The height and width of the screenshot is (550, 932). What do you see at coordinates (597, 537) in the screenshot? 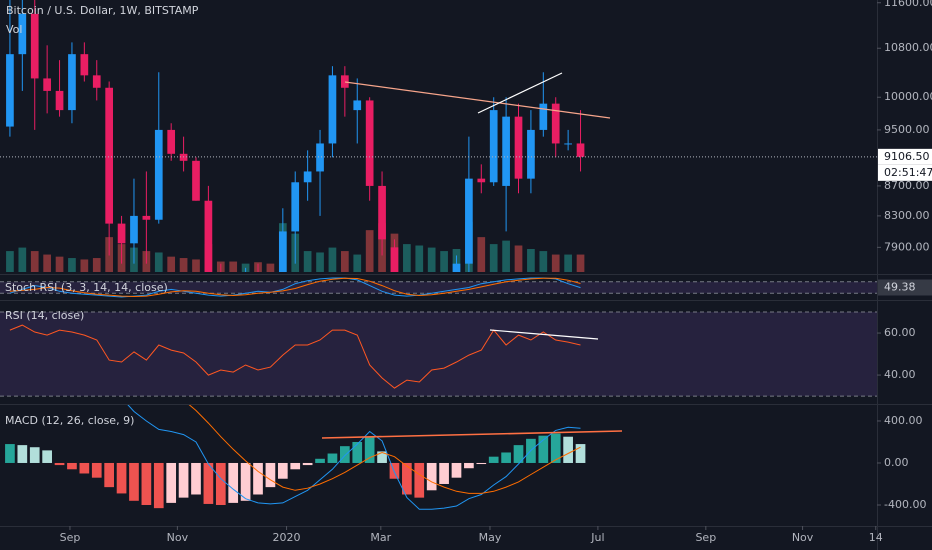
I see `x-tick-label: Jul` at bounding box center [597, 537].